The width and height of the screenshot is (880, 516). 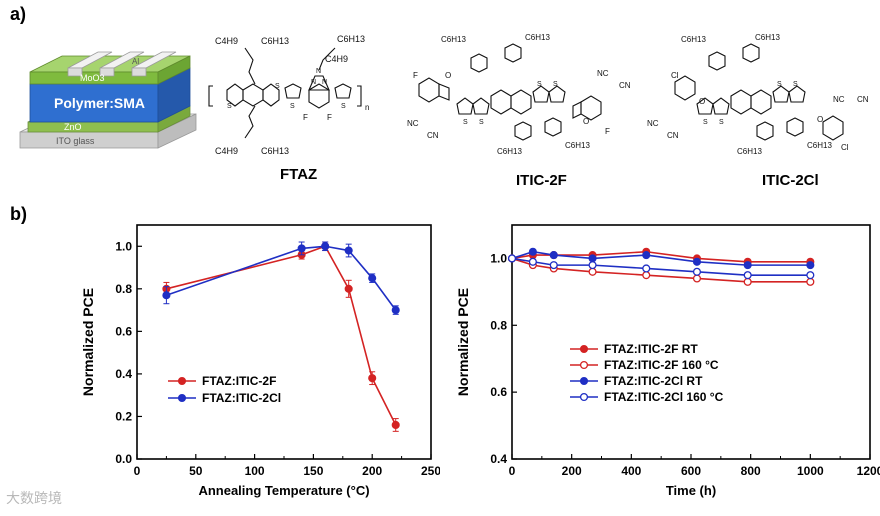 I want to click on x-axis-label: Annealing Temperature (°C), so click(x=283, y=490).